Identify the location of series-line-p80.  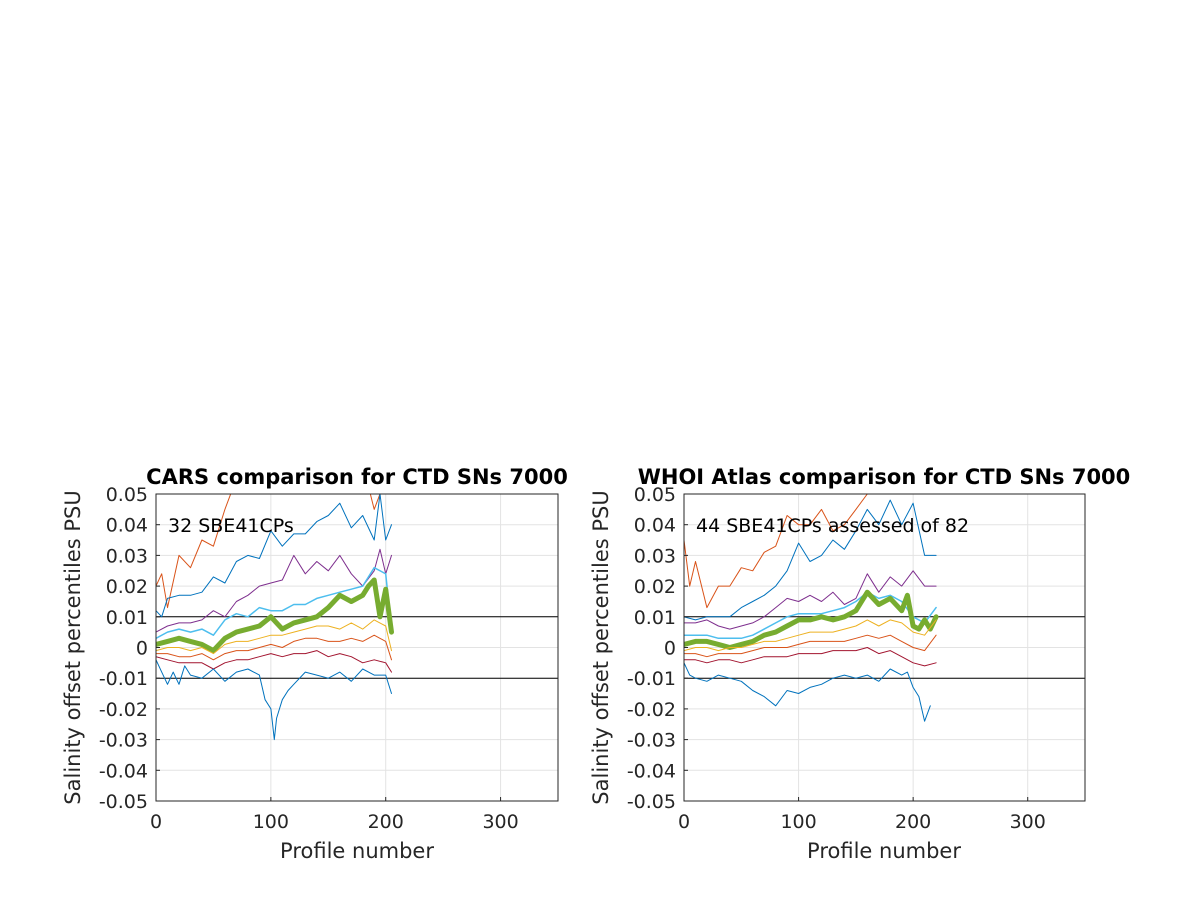
(810, 600).